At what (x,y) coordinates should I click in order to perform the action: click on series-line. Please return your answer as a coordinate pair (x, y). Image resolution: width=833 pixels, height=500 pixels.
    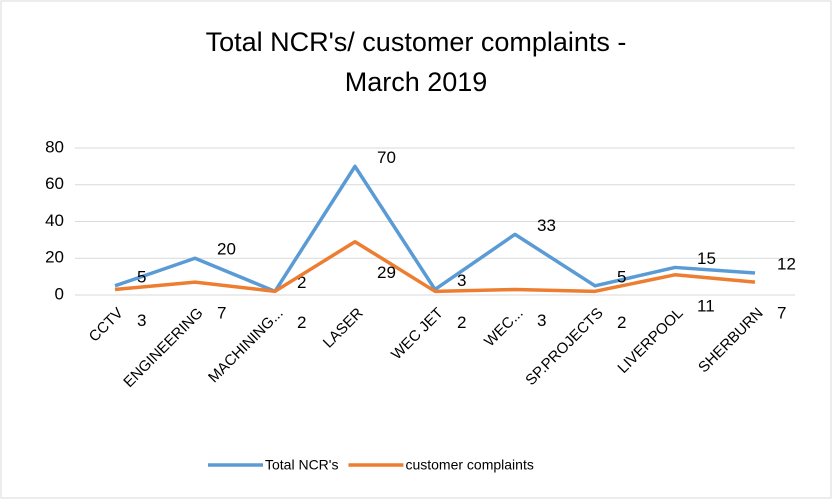
    Looking at the image, I should click on (435, 266).